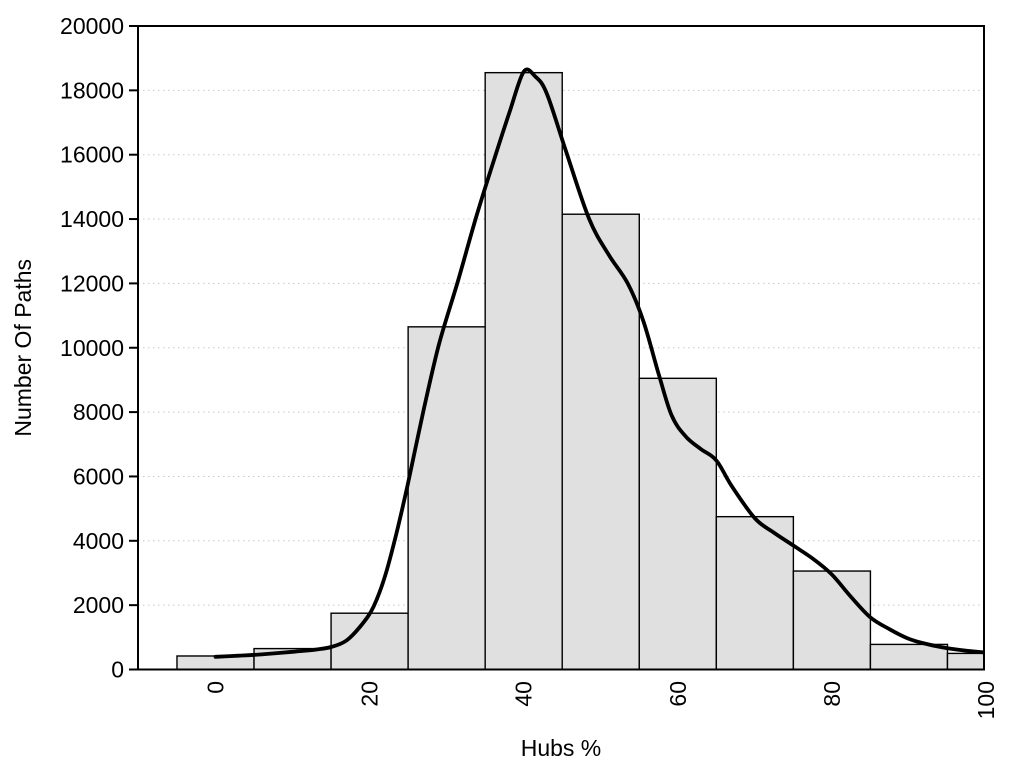 The image size is (1024, 768). Describe the element at coordinates (92, 219) in the screenshot. I see `y-tick-label: 14000` at that location.